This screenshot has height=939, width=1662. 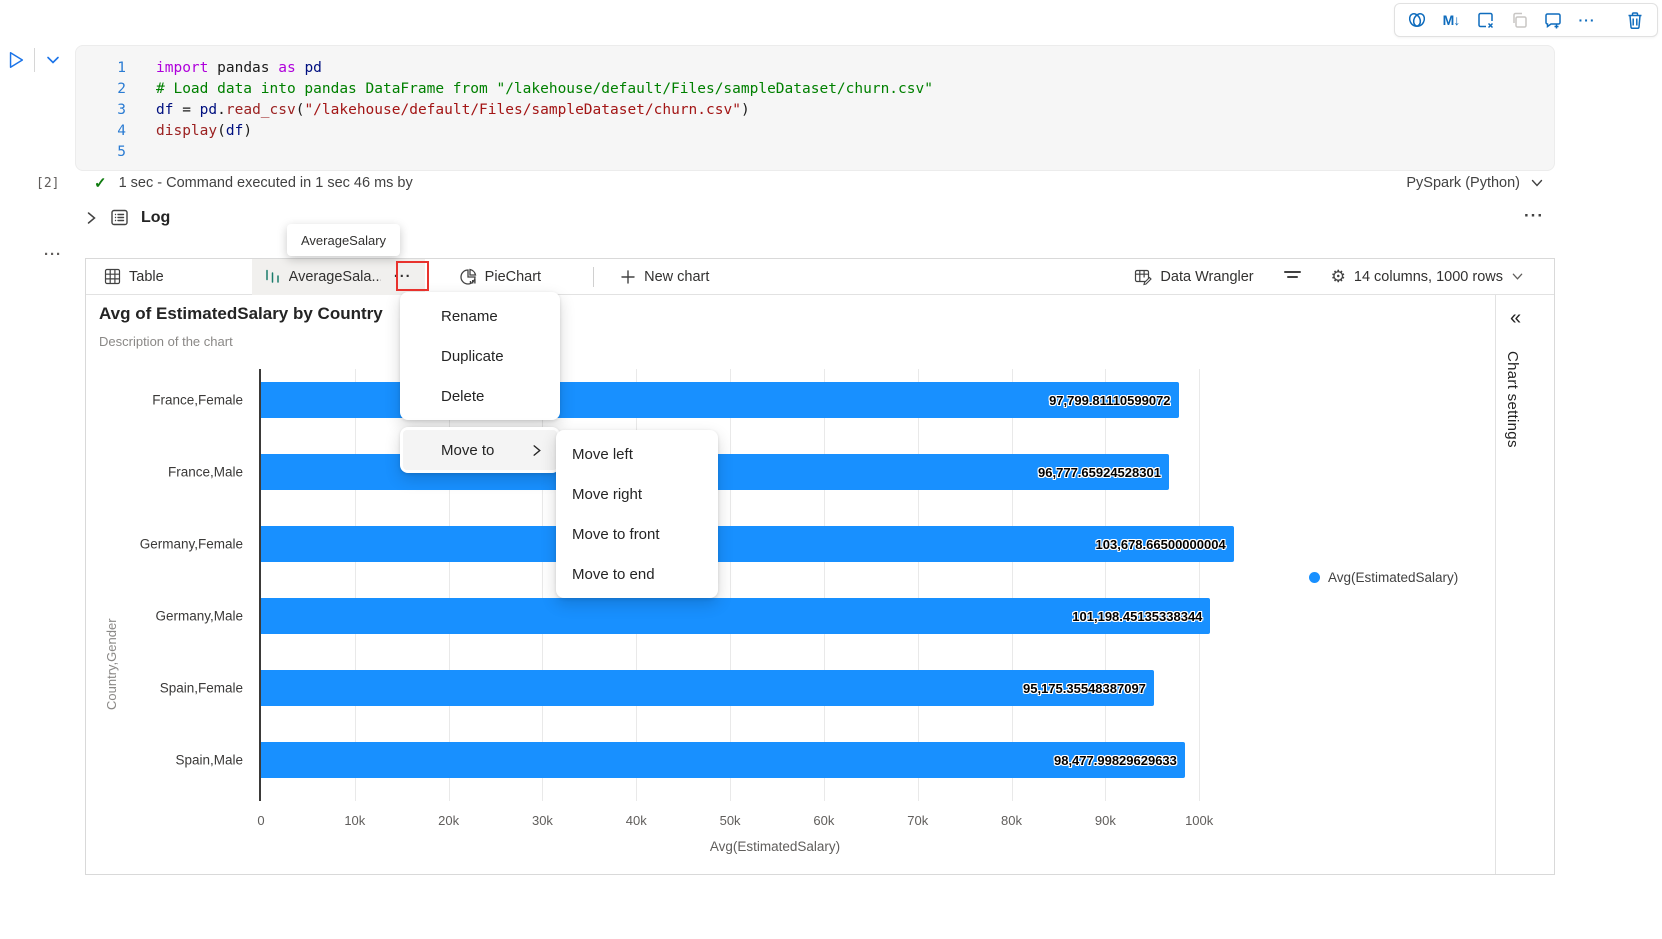 What do you see at coordinates (463, 396) in the screenshot?
I see `menu-item-delete: Delete` at bounding box center [463, 396].